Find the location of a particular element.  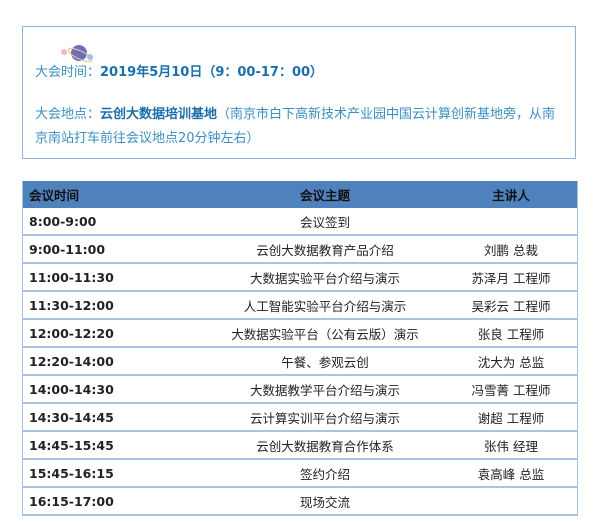

cell-topic: 现场交流 is located at coordinates (325, 501).